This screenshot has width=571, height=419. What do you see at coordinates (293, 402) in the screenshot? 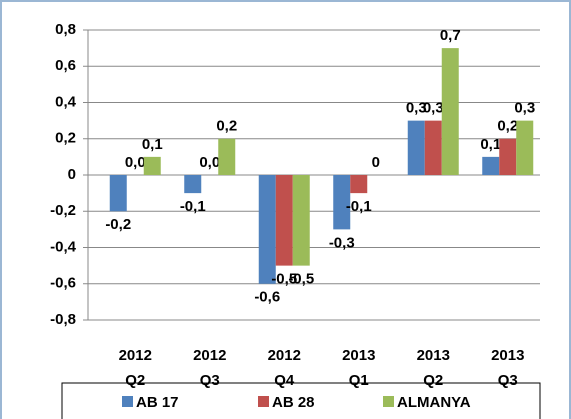
I see `legend-label: AB 28` at bounding box center [293, 402].